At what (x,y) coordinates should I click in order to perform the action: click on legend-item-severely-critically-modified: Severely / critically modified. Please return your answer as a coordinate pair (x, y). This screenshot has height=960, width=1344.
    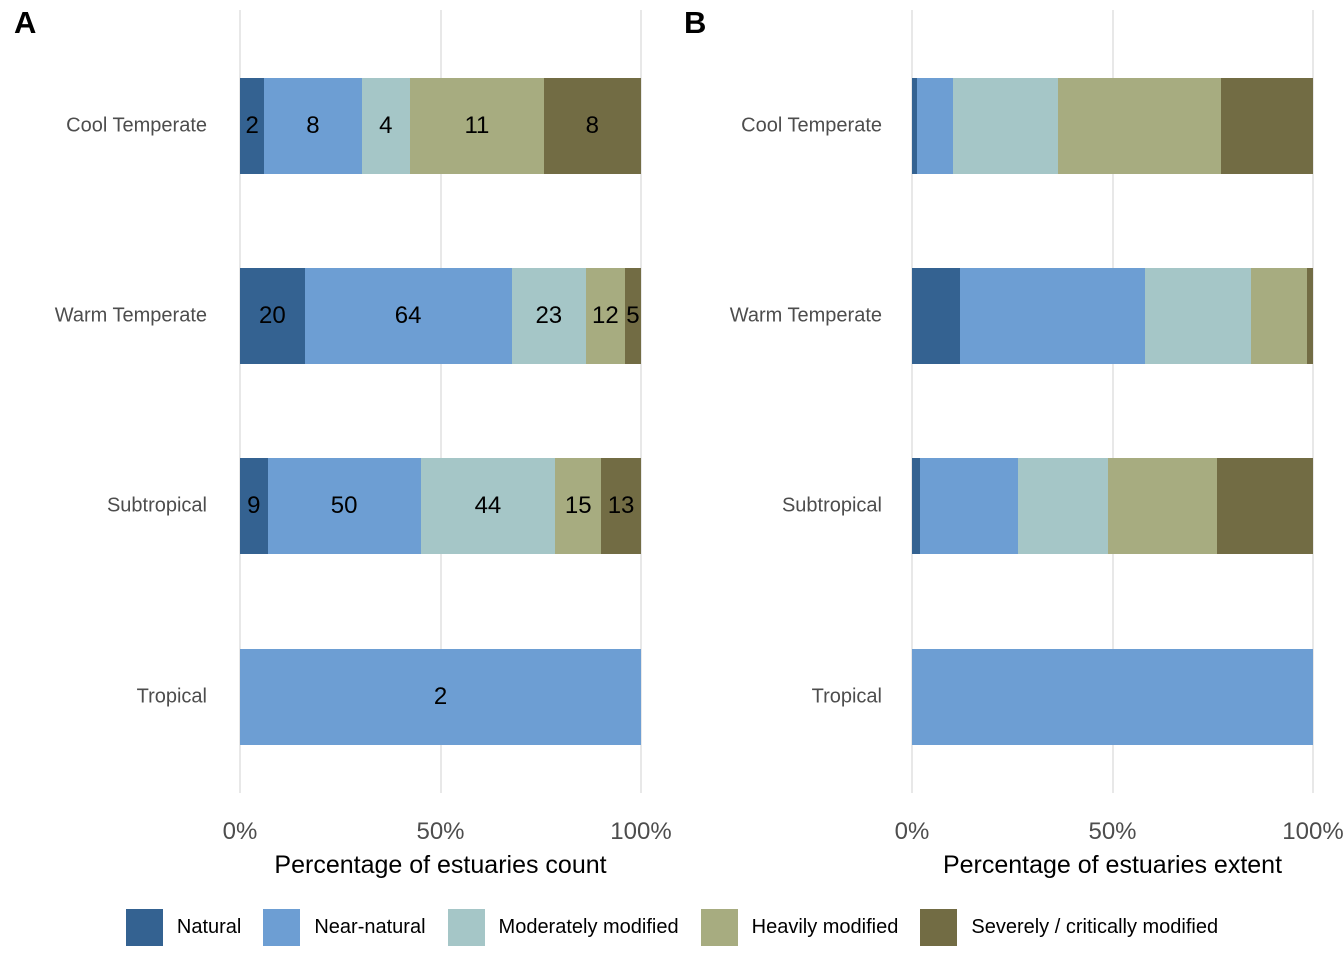
    Looking at the image, I should click on (1069, 927).